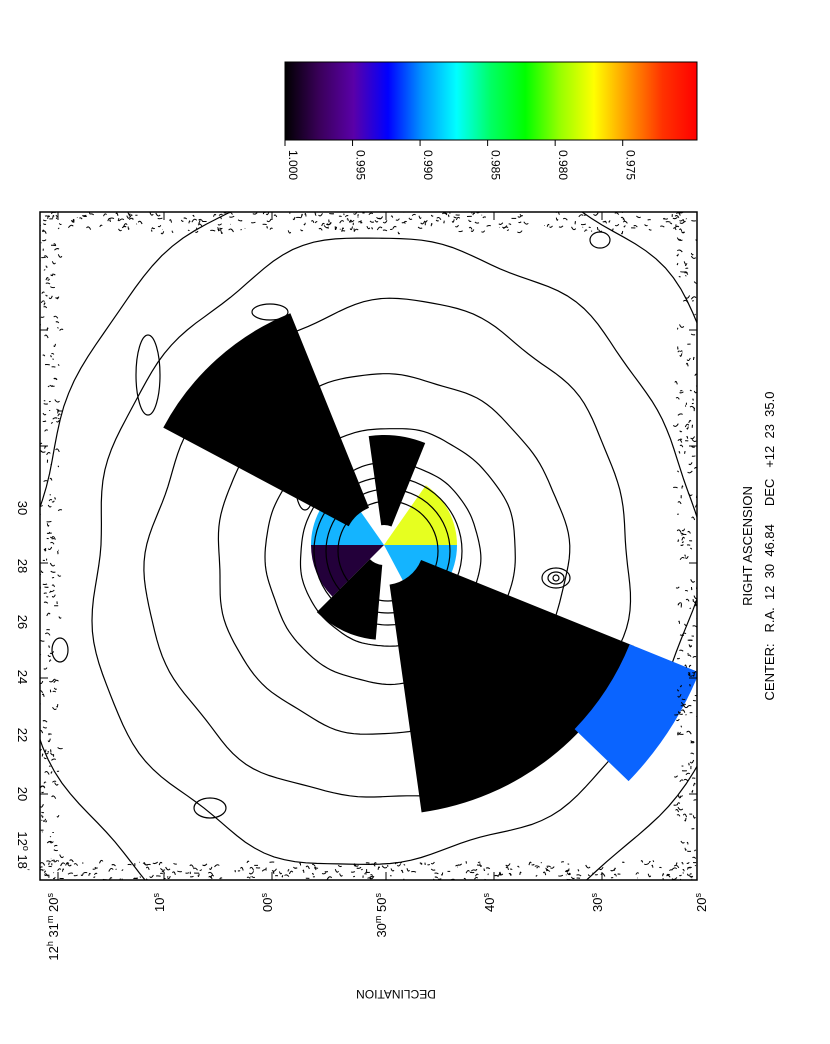  Describe the element at coordinates (461, 160) in the screenshot. I see `colorbar-ticks: 1.000 0.995 0.990 0.985 0.980 0.975` at that location.